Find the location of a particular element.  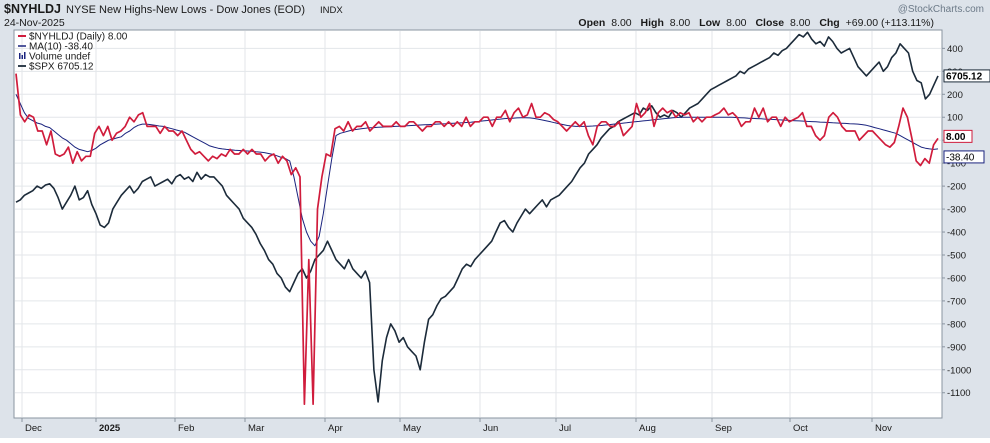

legend-item-volume: Volume undef is located at coordinates (59, 57).